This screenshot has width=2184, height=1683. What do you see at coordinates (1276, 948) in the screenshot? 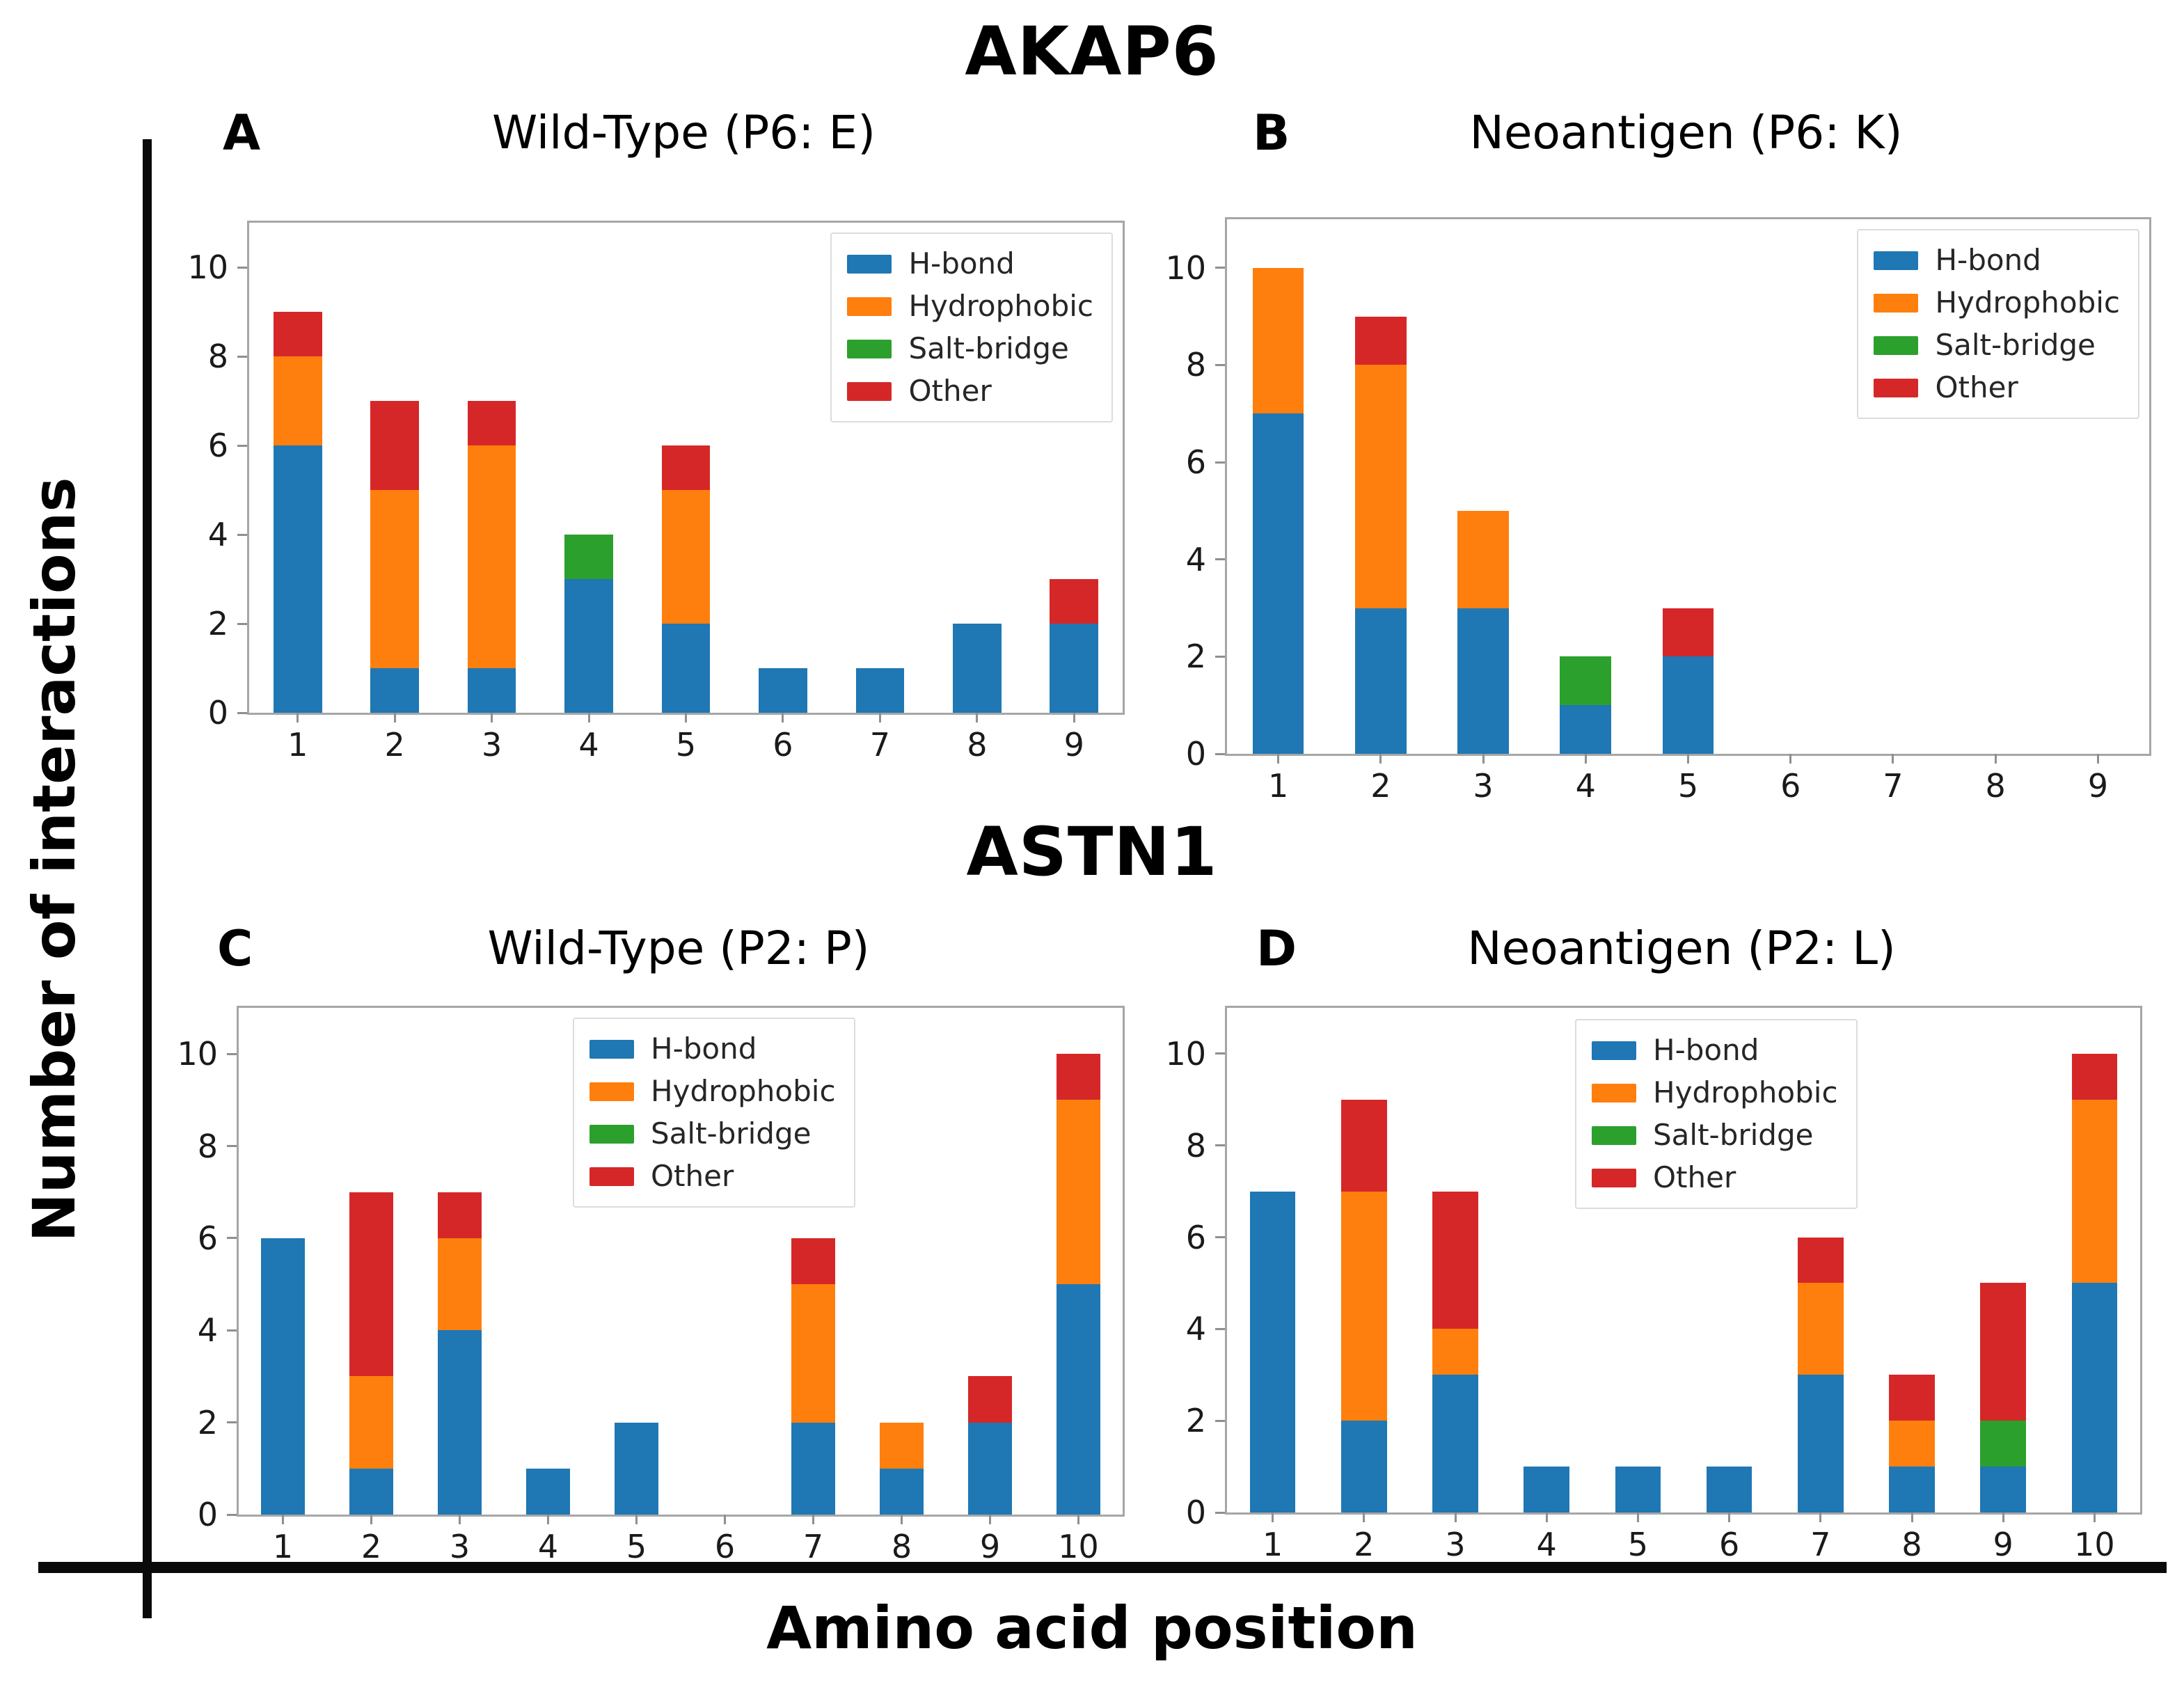
I see `panel-letter-d: D` at bounding box center [1276, 948].